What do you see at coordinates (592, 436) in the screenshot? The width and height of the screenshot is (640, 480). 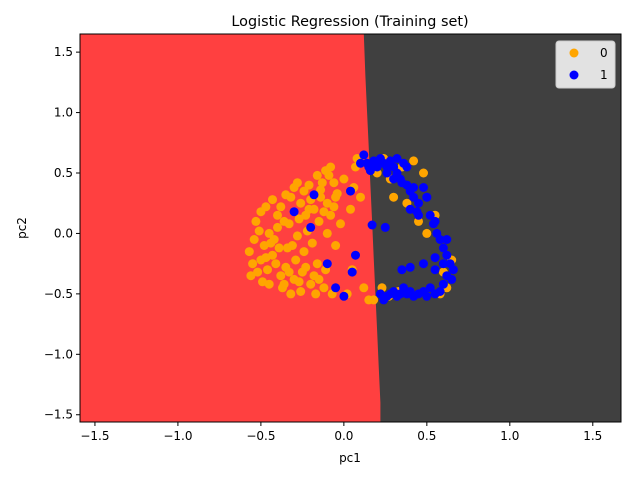 I see `x-tick-label: 1.5` at bounding box center [592, 436].